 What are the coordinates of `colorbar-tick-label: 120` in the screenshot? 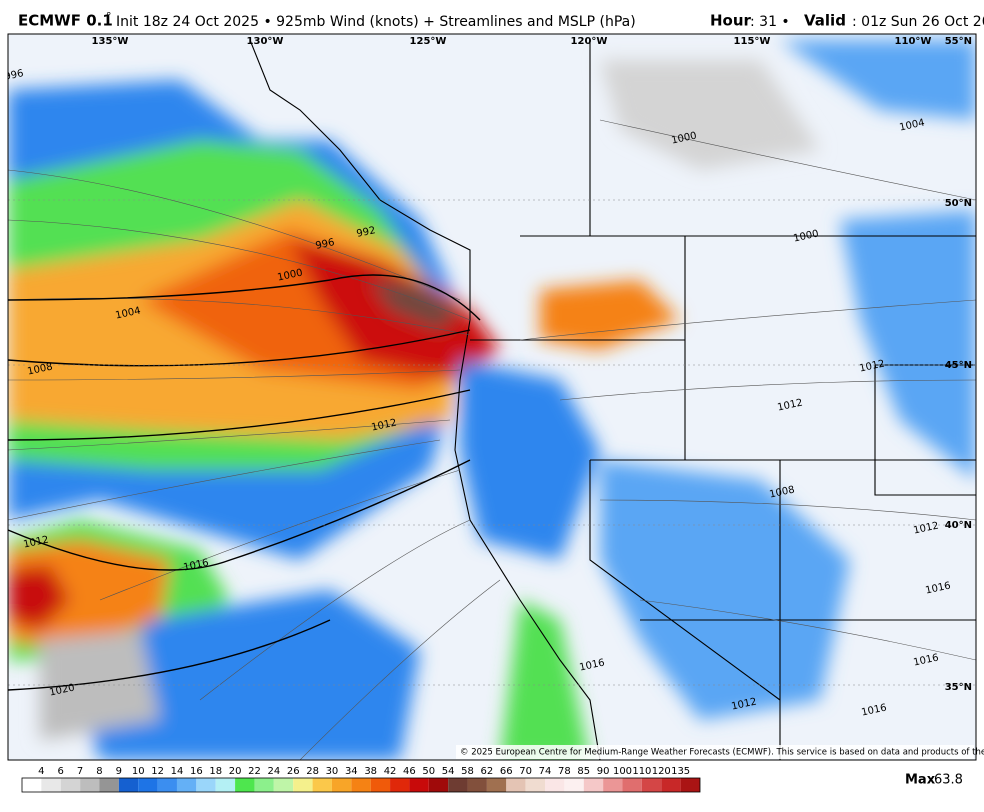 It's located at (661, 771).